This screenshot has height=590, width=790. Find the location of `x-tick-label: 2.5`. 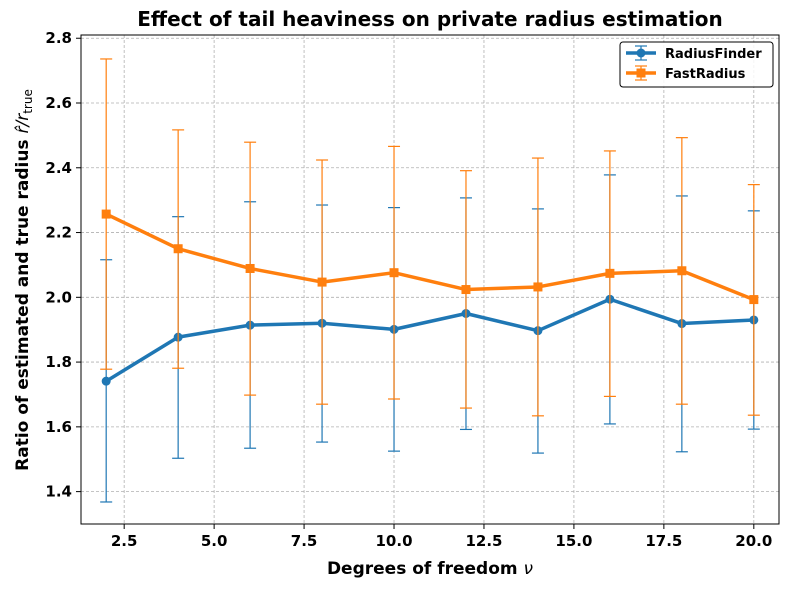

x-tick-label: 2.5 is located at coordinates (124, 541).